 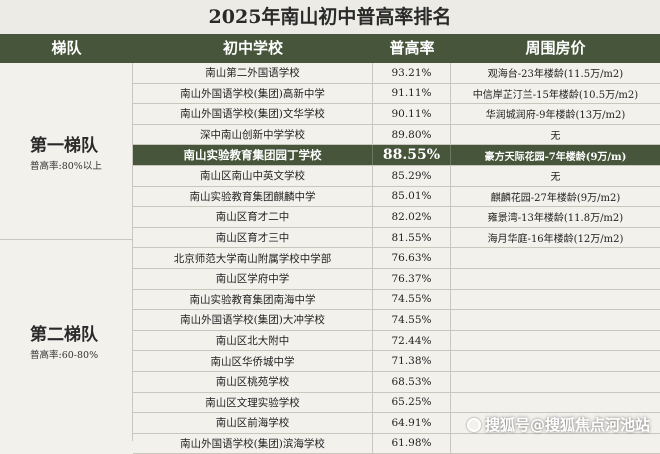 I want to click on rate-cell: 88.55%, so click(x=412, y=155).